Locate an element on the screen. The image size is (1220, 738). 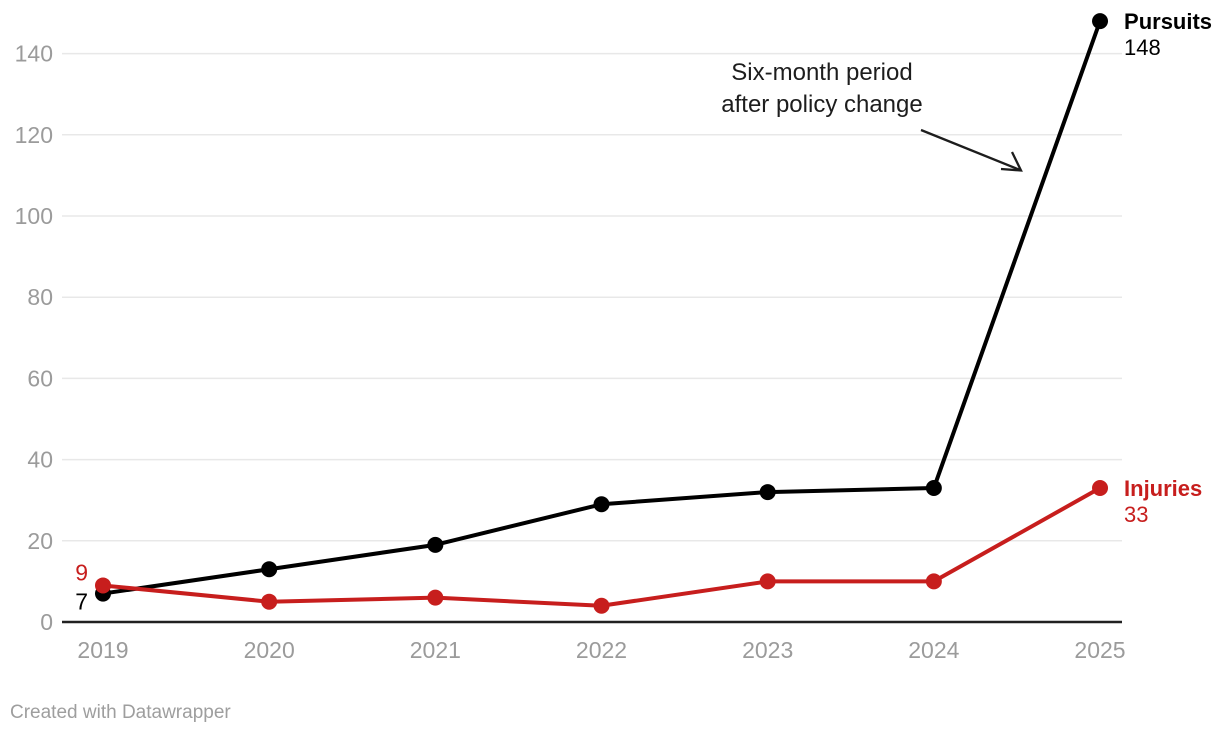
y-tick-label: 40 is located at coordinates (40, 460).